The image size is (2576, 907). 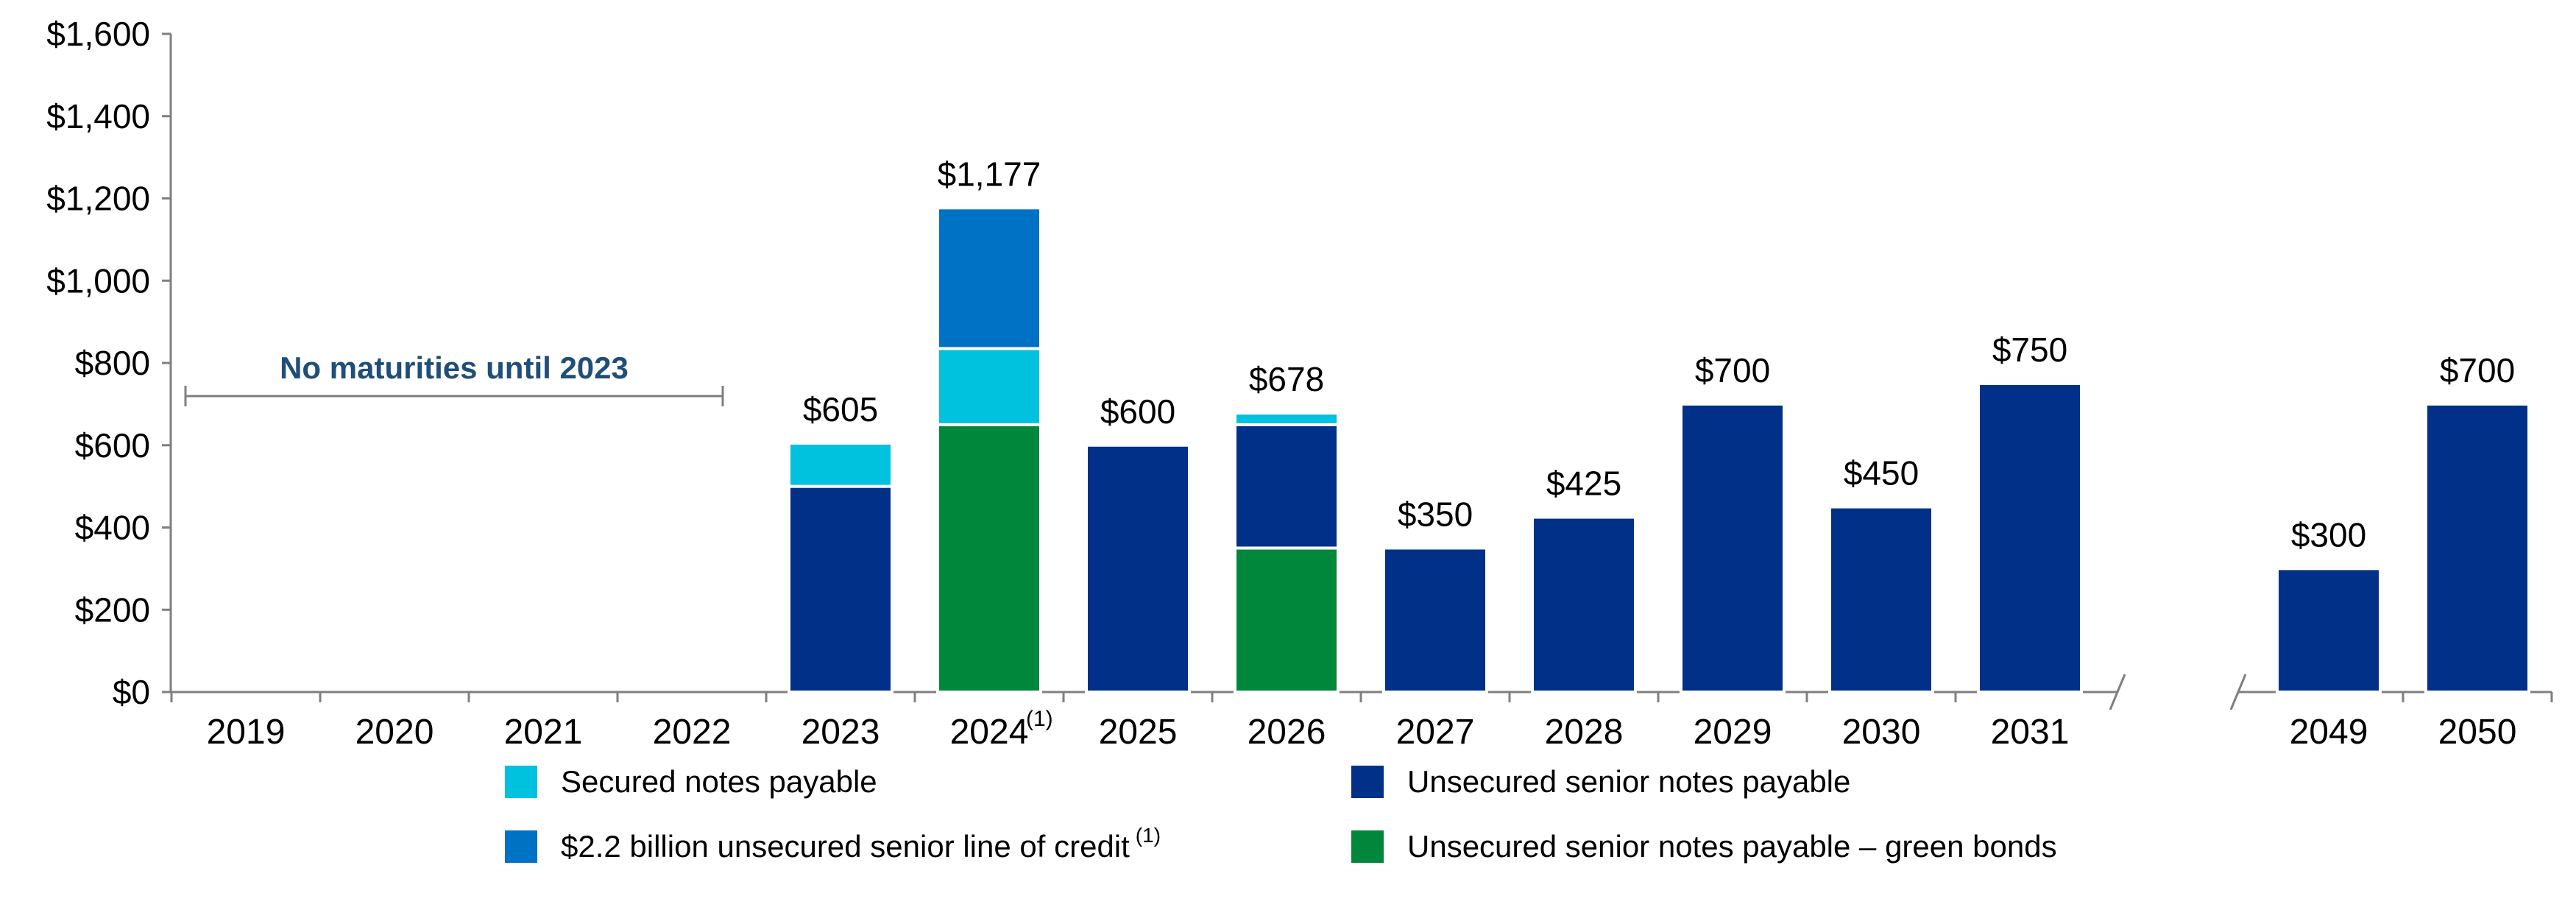 I want to click on y-tick-label: $1,400, so click(x=98, y=116).